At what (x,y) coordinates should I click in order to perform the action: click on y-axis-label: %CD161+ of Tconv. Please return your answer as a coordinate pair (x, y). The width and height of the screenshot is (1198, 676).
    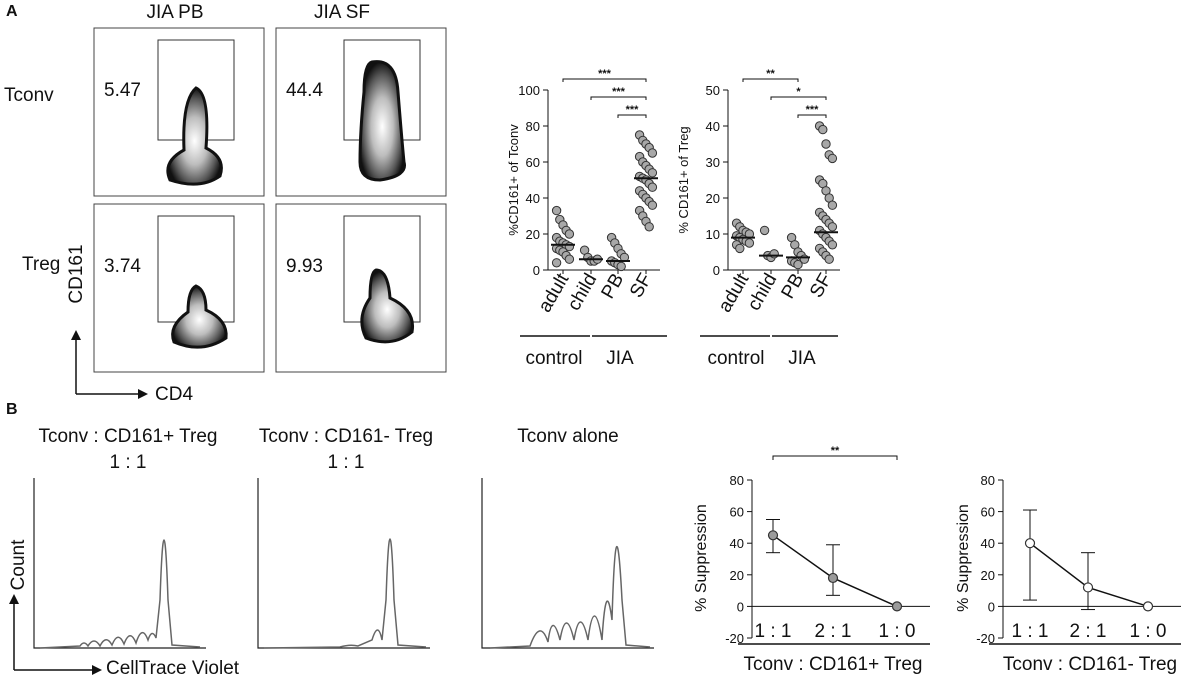
    Looking at the image, I should click on (513, 180).